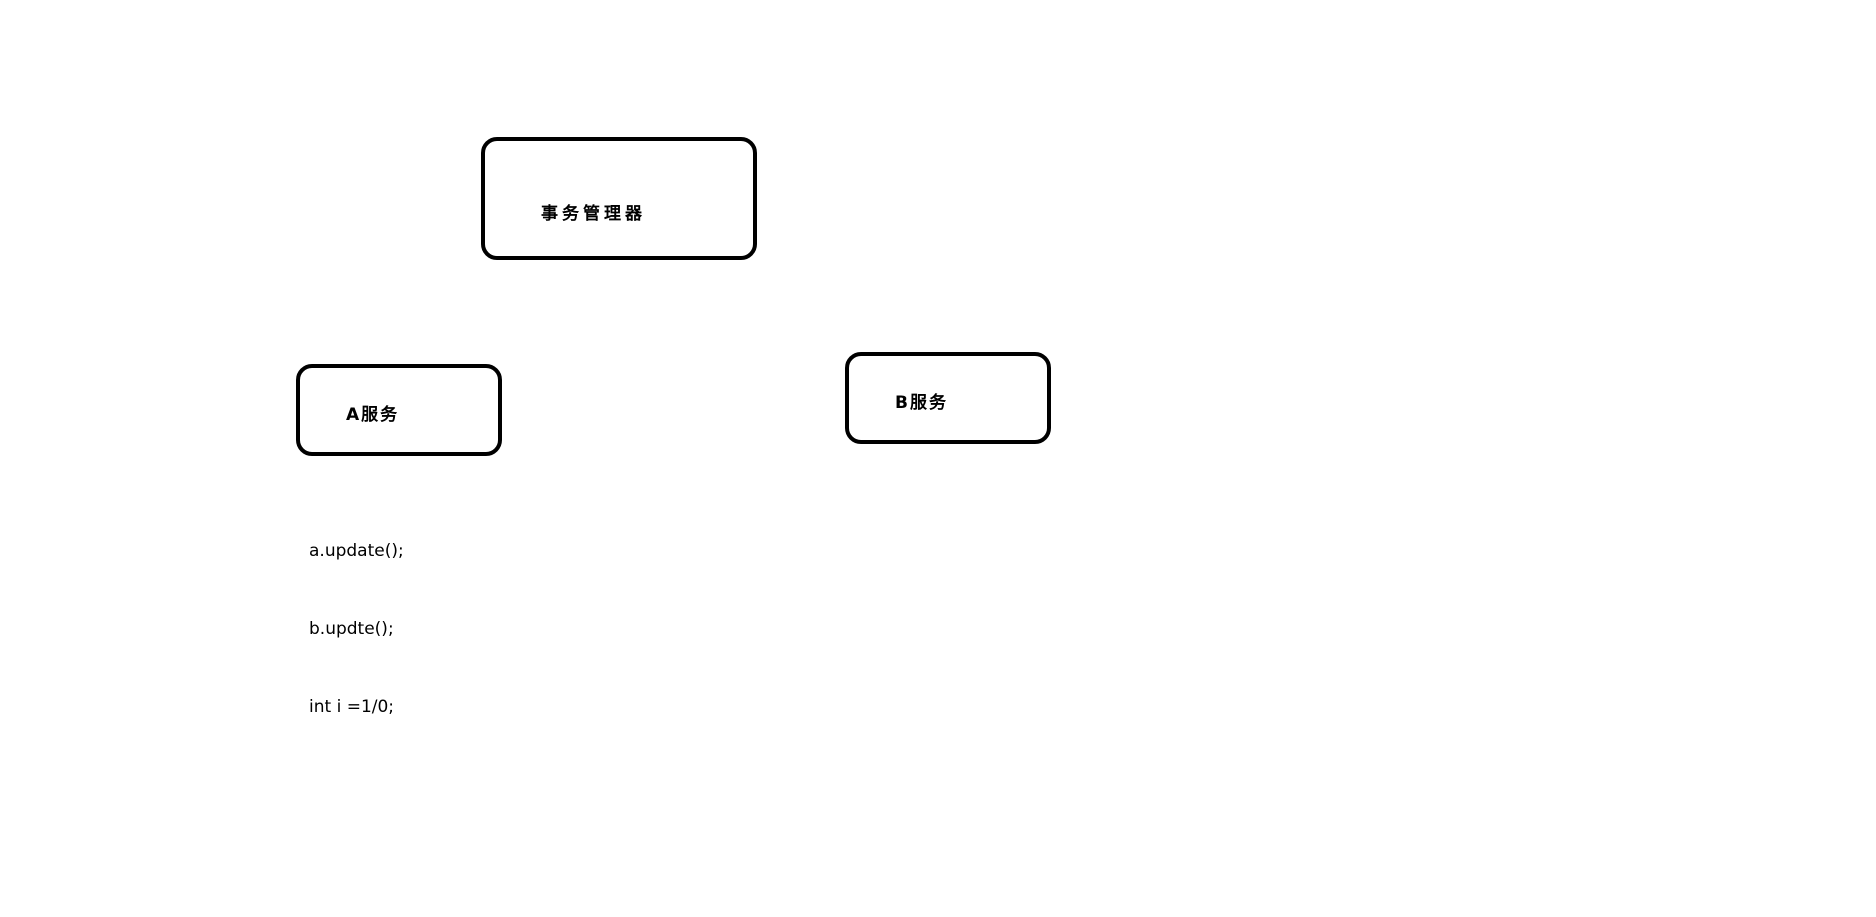 This screenshot has height=917, width=1876. Describe the element at coordinates (619, 198) in the screenshot. I see `transaction-manager-node: 事务管理器` at that location.